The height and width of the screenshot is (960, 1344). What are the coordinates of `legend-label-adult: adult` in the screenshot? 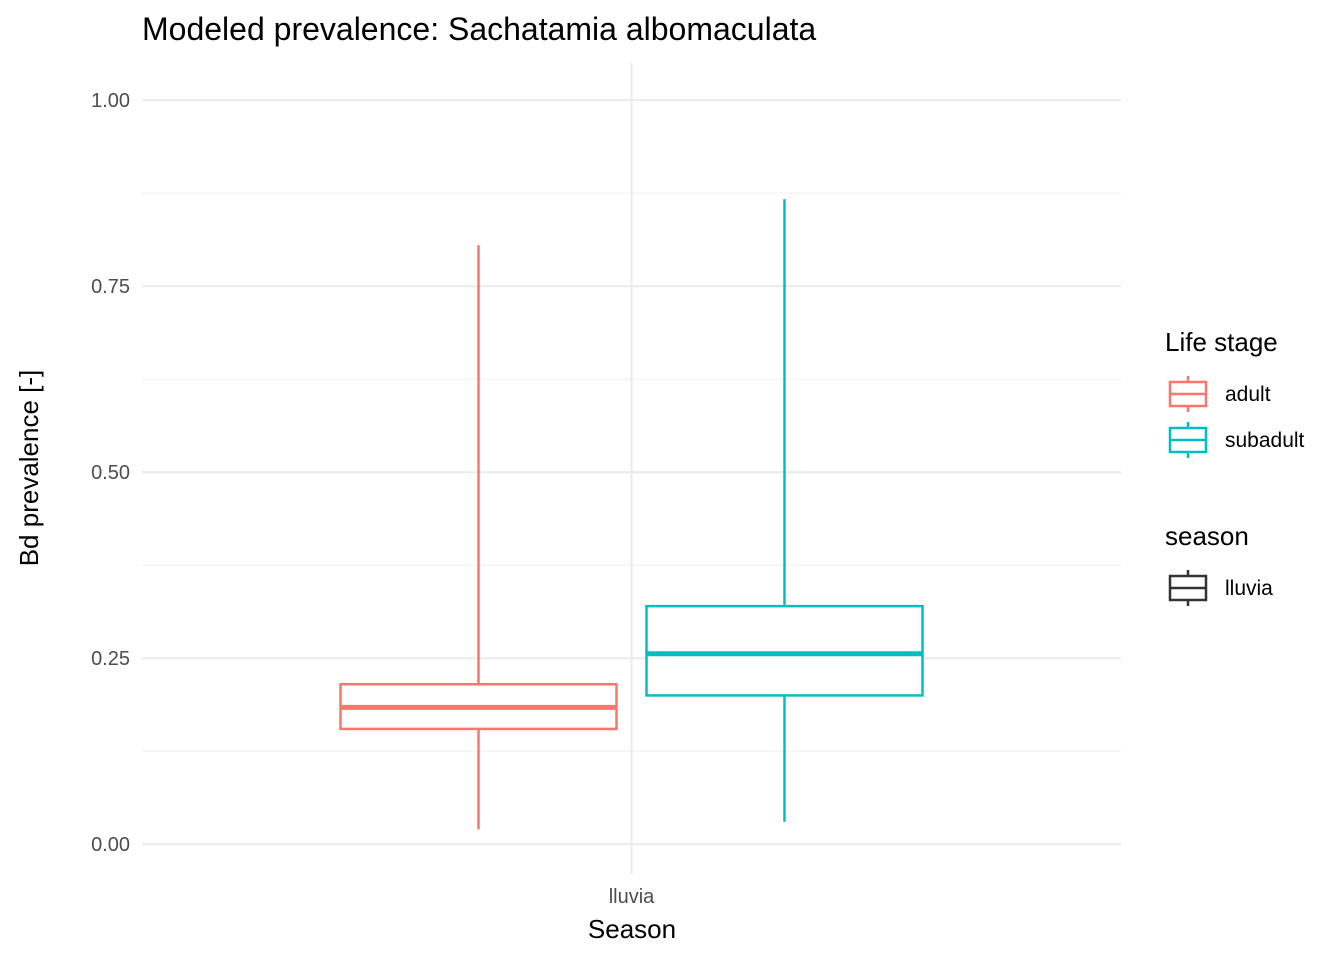 It's located at (1248, 394).